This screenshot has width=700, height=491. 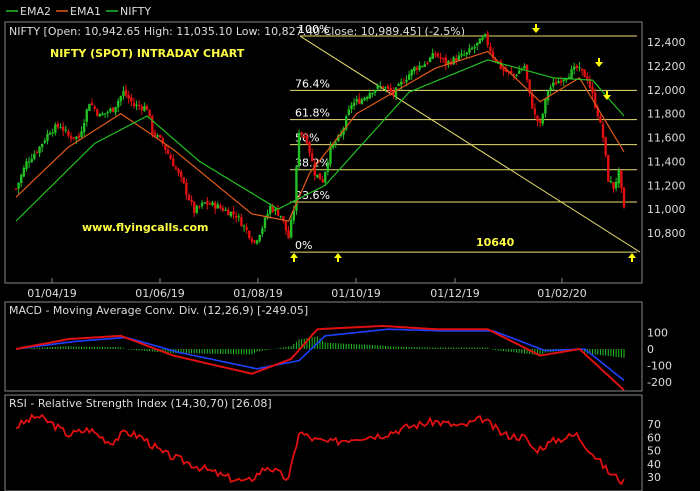 I want to click on macd-line, so click(x=320, y=357).